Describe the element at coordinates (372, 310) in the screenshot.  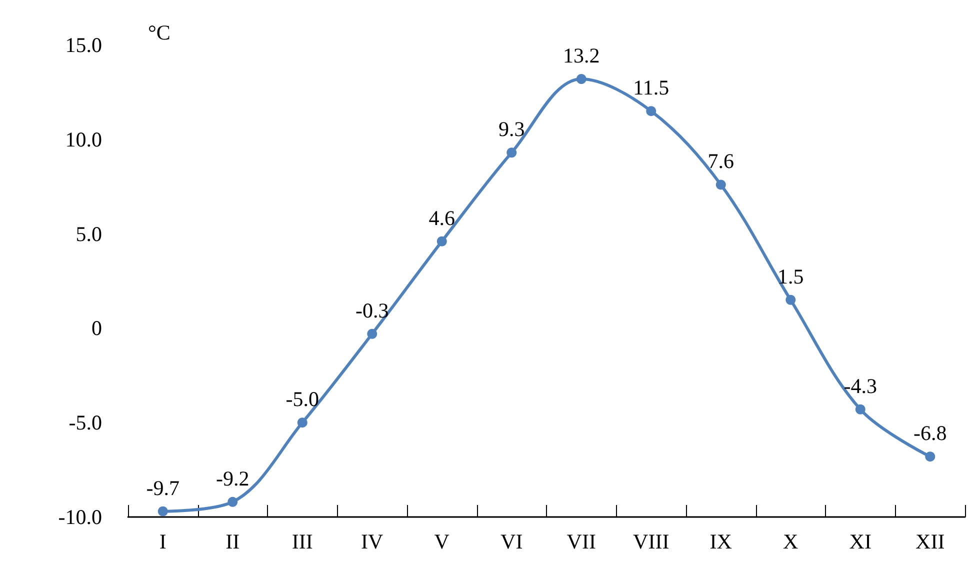
I see `data-label: -0.3` at that location.